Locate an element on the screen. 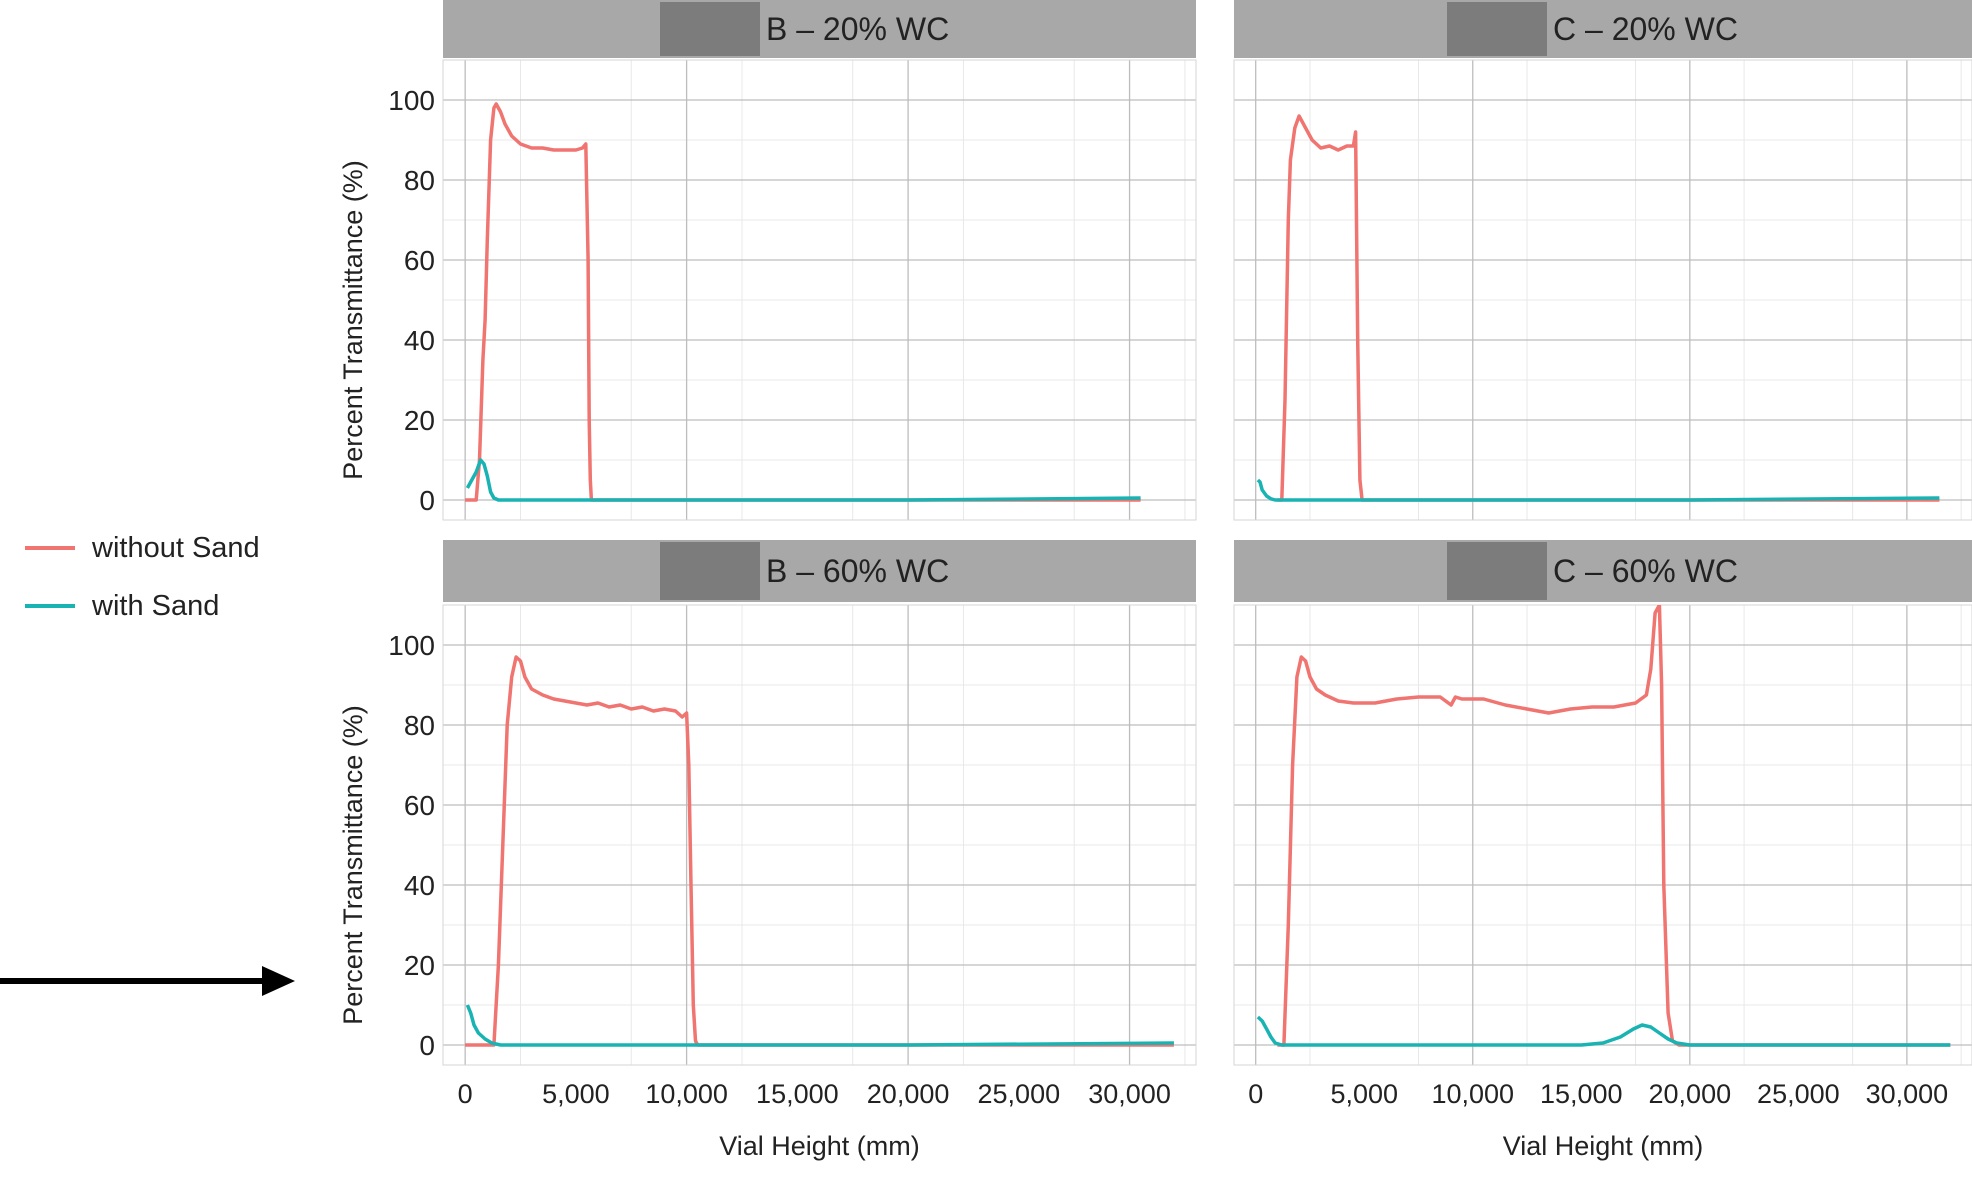  facet-title: B – 20% WC is located at coordinates (857, 29).